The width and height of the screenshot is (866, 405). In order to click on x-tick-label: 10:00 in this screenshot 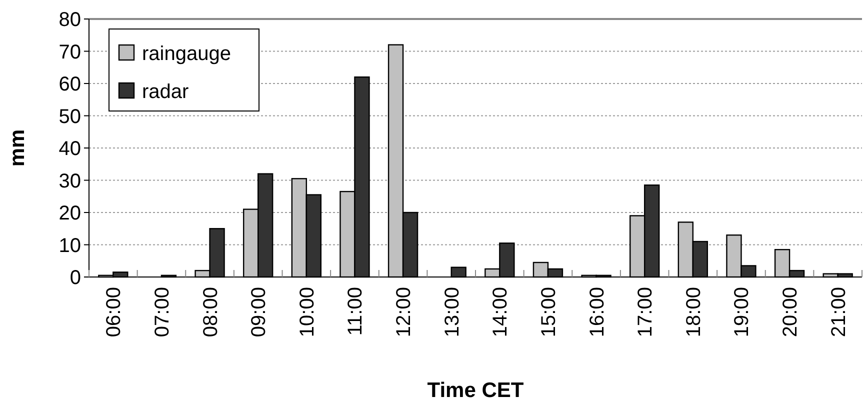, I will do `click(307, 312)`.